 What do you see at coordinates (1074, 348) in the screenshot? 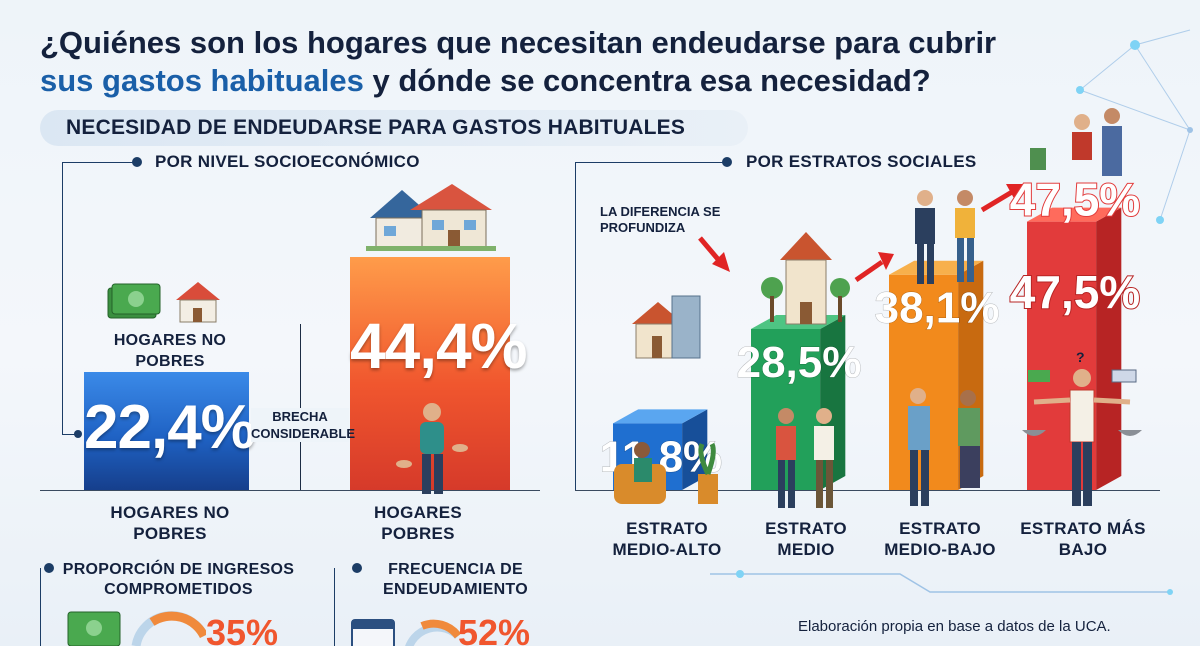
I see `bar-estrato-mas-bajo` at bounding box center [1074, 348].